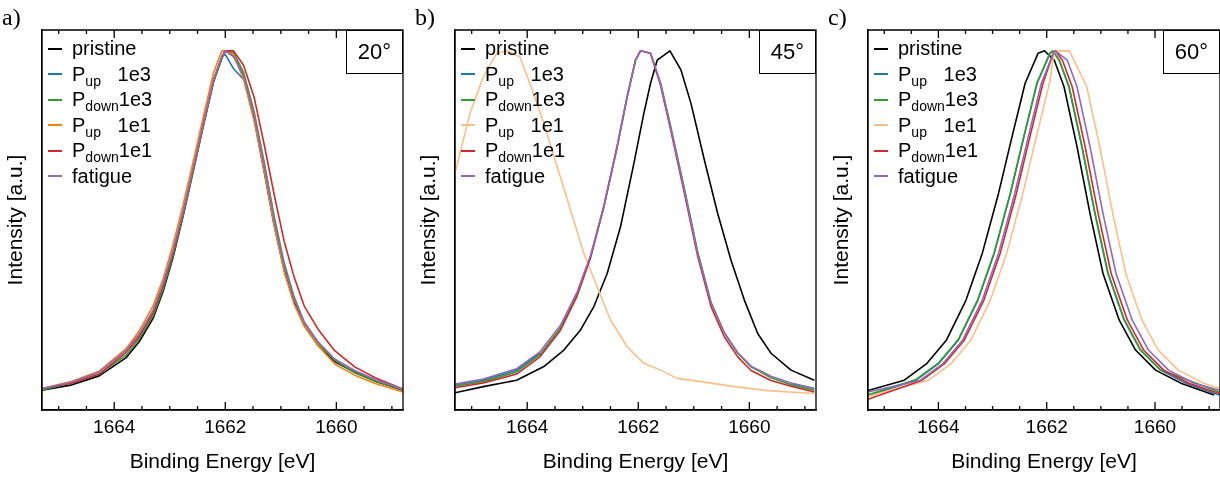  What do you see at coordinates (1191, 52) in the screenshot?
I see `annotation: 60°` at bounding box center [1191, 52].